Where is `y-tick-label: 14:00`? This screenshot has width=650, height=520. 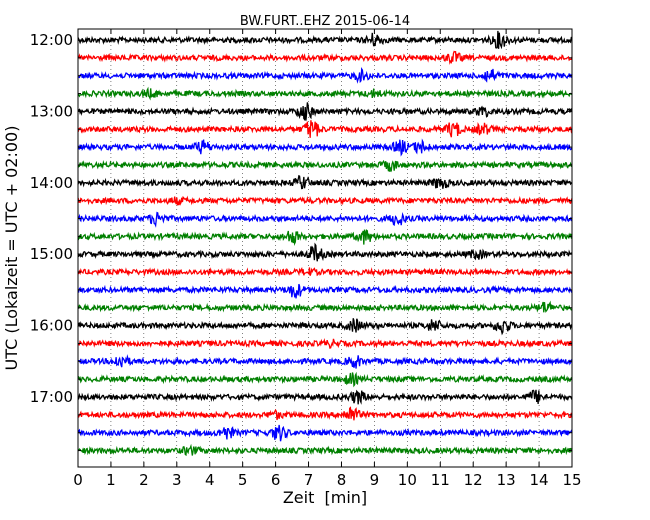
y-tick-label: 14:00 is located at coordinates (51, 183).